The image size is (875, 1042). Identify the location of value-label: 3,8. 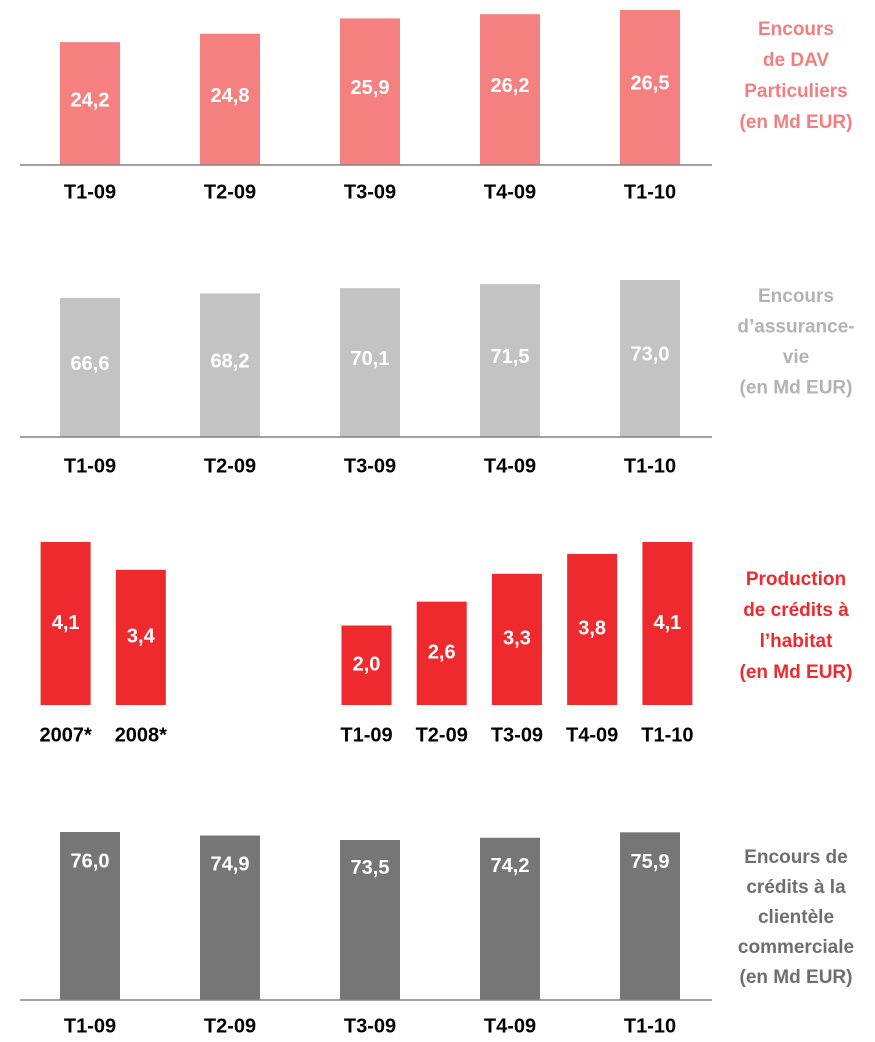
(592, 629).